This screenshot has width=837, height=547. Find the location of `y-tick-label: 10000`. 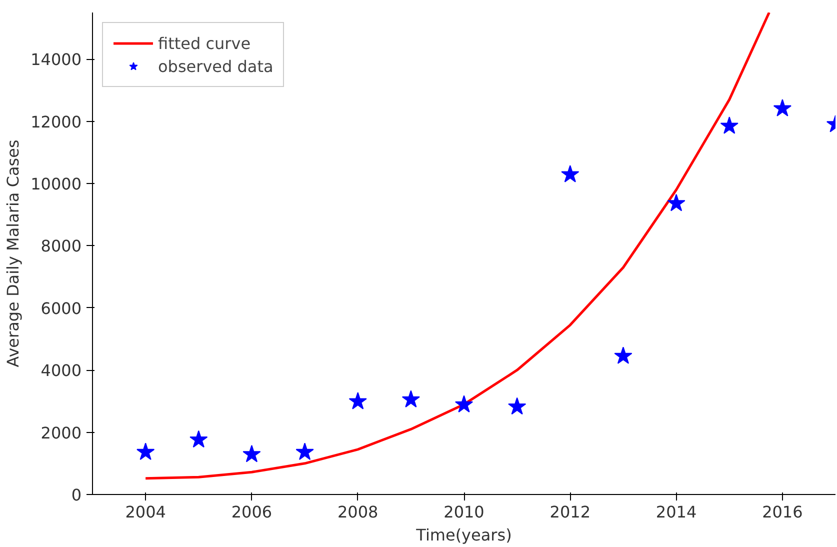

y-tick-label: 10000 is located at coordinates (56, 184).